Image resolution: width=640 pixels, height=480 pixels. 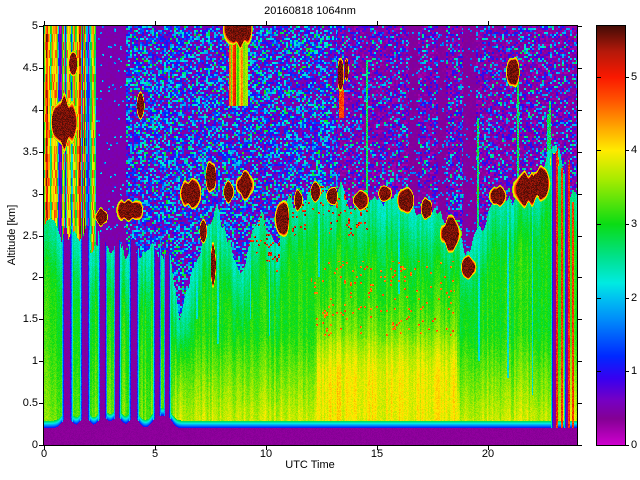 What do you see at coordinates (30, 319) in the screenshot?
I see `y-tick-label: 1.5` at bounding box center [30, 319].